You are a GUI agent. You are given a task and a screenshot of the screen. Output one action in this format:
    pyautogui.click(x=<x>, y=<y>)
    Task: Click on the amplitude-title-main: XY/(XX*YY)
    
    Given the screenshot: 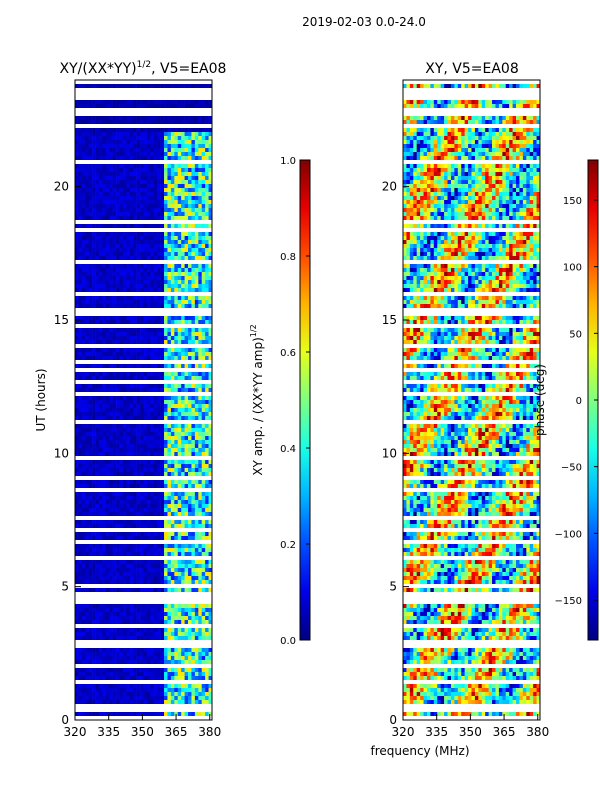 What is the action you would take?
    pyautogui.click(x=98, y=69)
    